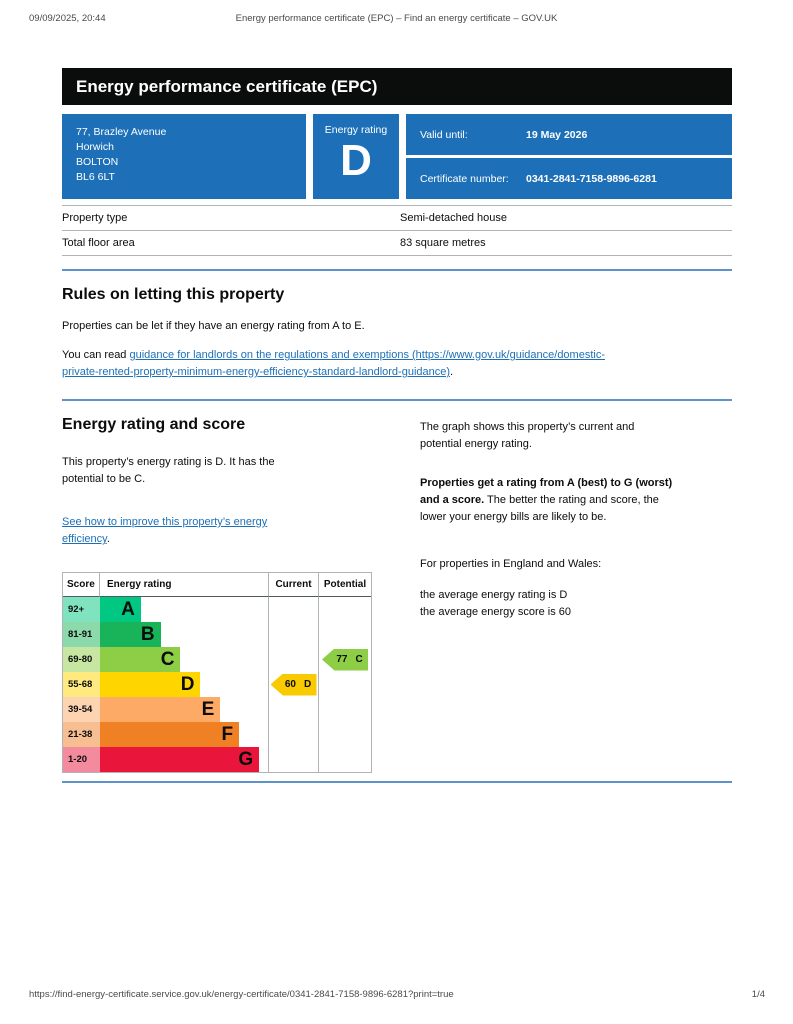 The height and width of the screenshot is (1024, 793). Describe the element at coordinates (444, 134) in the screenshot. I see `valid-until-label: Valid until:` at that location.